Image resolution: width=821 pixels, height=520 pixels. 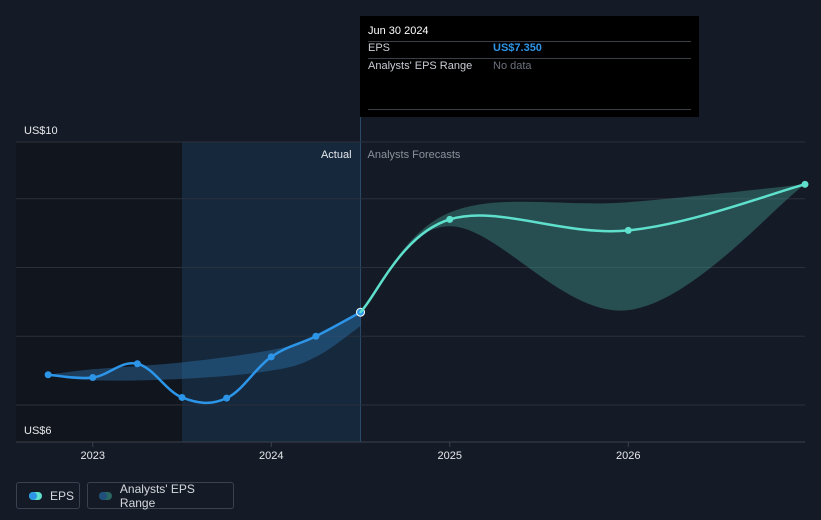 What do you see at coordinates (99, 292) in the screenshot?
I see `past-shade` at bounding box center [99, 292].